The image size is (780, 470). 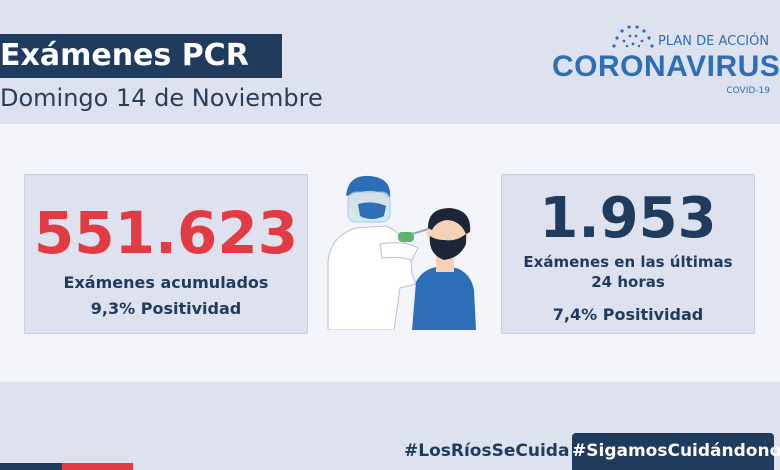 What do you see at coordinates (676, 451) in the screenshot?
I see `hashtag-sigamos: #SigamosCuidándonos` at bounding box center [676, 451].